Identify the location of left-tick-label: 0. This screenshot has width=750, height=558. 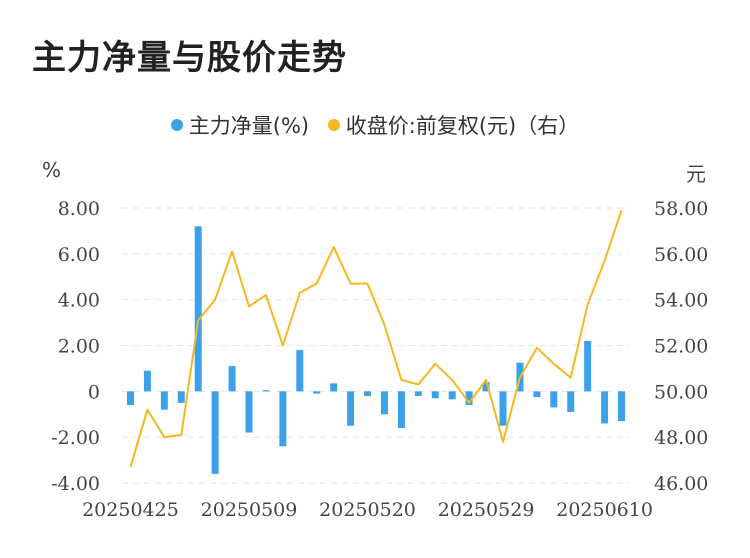
(94, 392).